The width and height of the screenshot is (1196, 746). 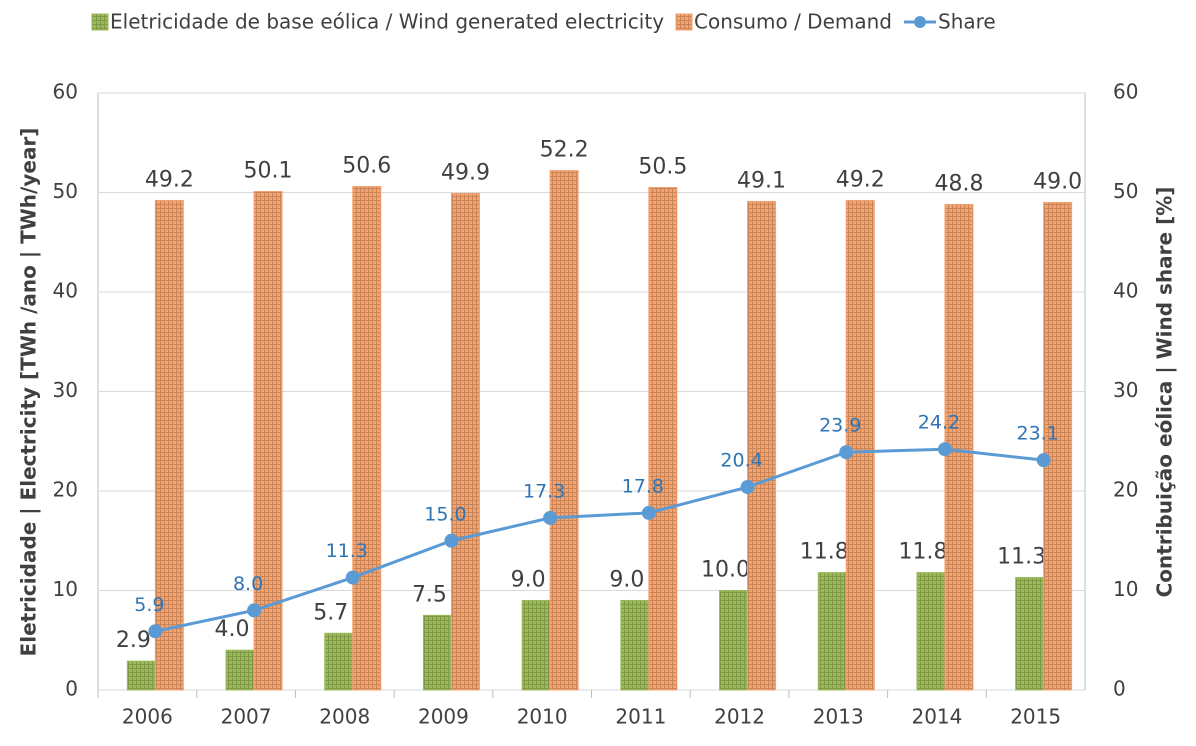 What do you see at coordinates (65, 191) in the screenshot?
I see `y-tick-label: 50` at bounding box center [65, 191].